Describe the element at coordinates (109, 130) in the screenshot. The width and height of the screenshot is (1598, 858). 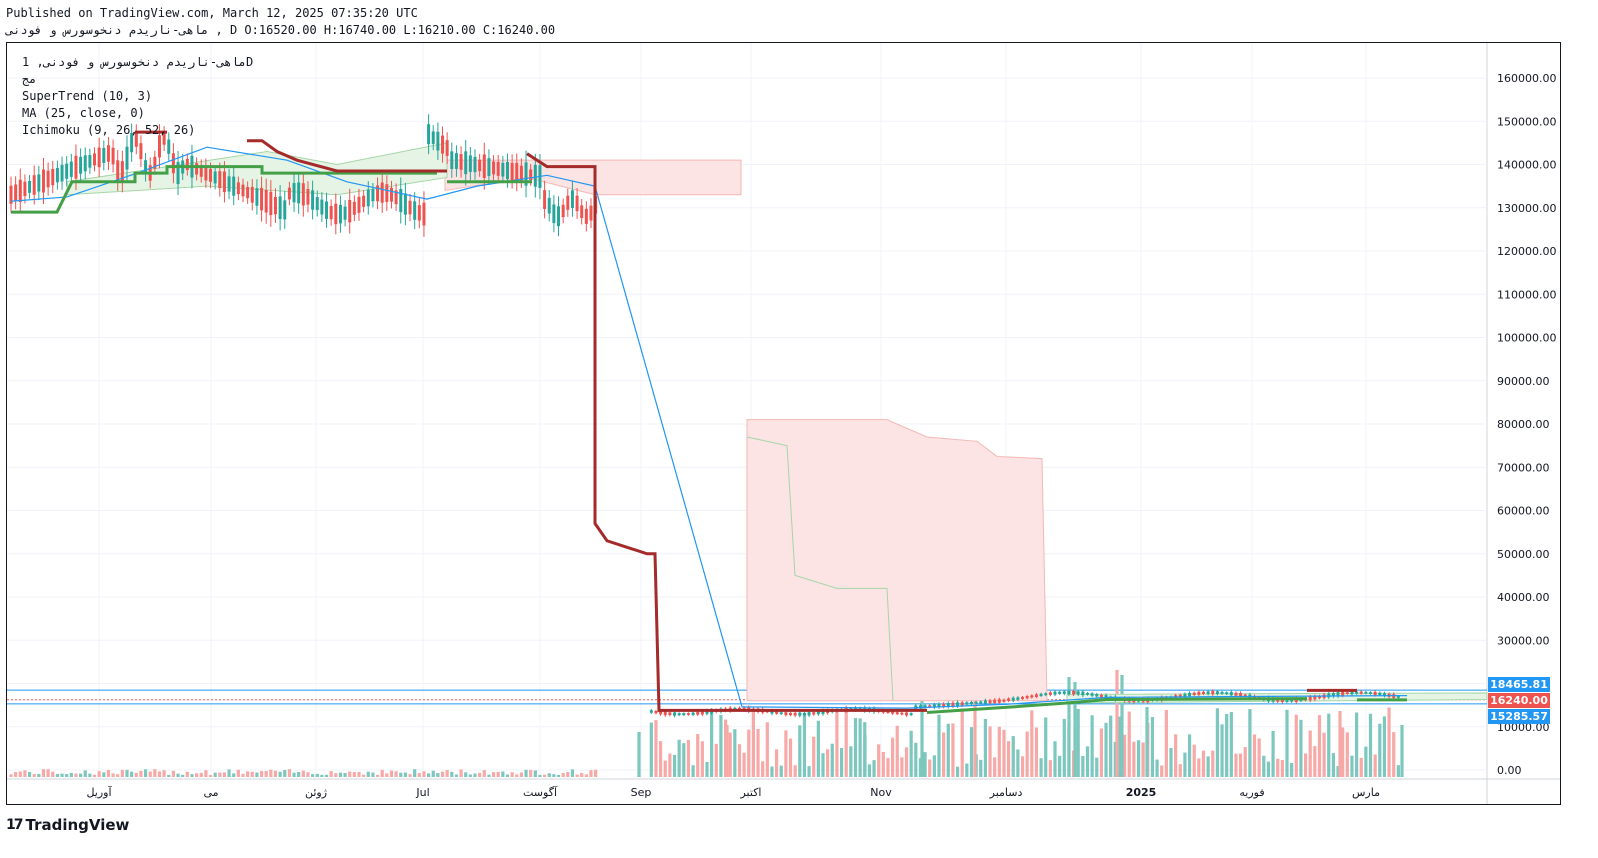
I see `legend-ichimoku: Ichimoku (9, 26, 52, 26)` at that location.